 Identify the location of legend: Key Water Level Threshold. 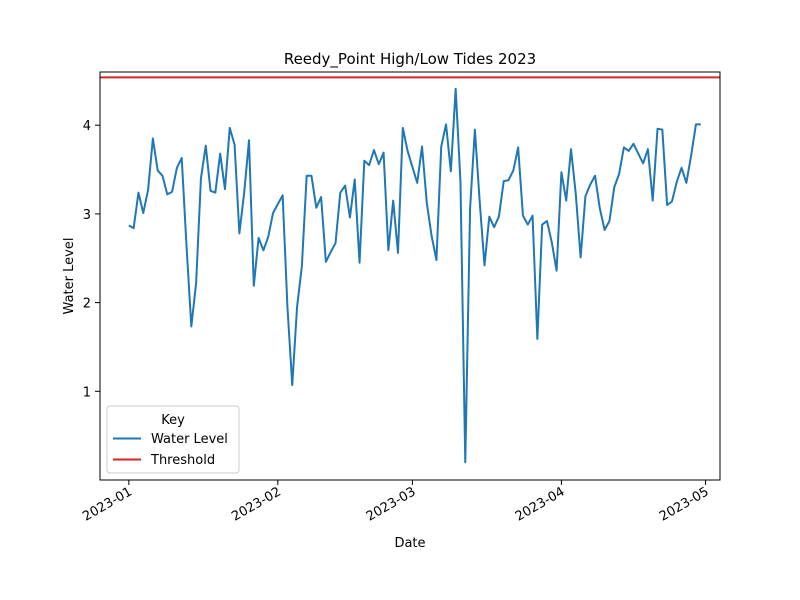
(173, 439).